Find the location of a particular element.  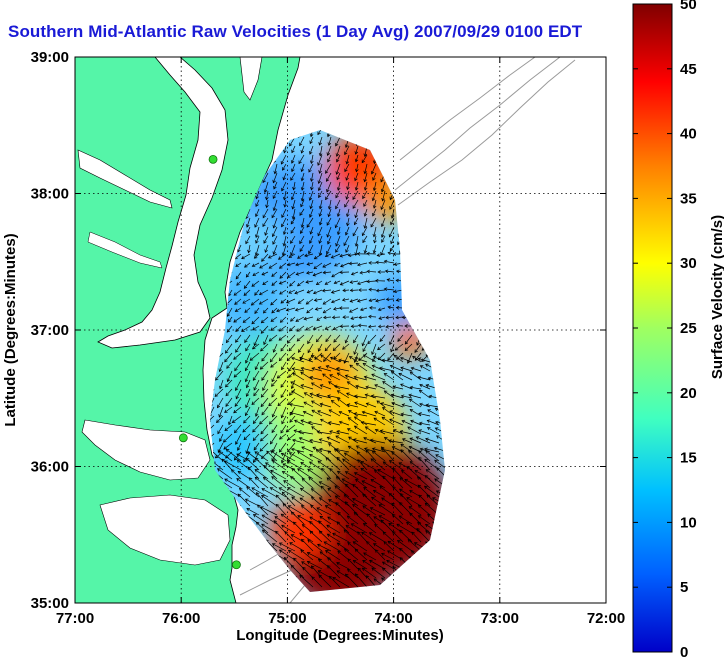

x-axis-label: Longitude (Degrees:Minutes) is located at coordinates (340, 635).